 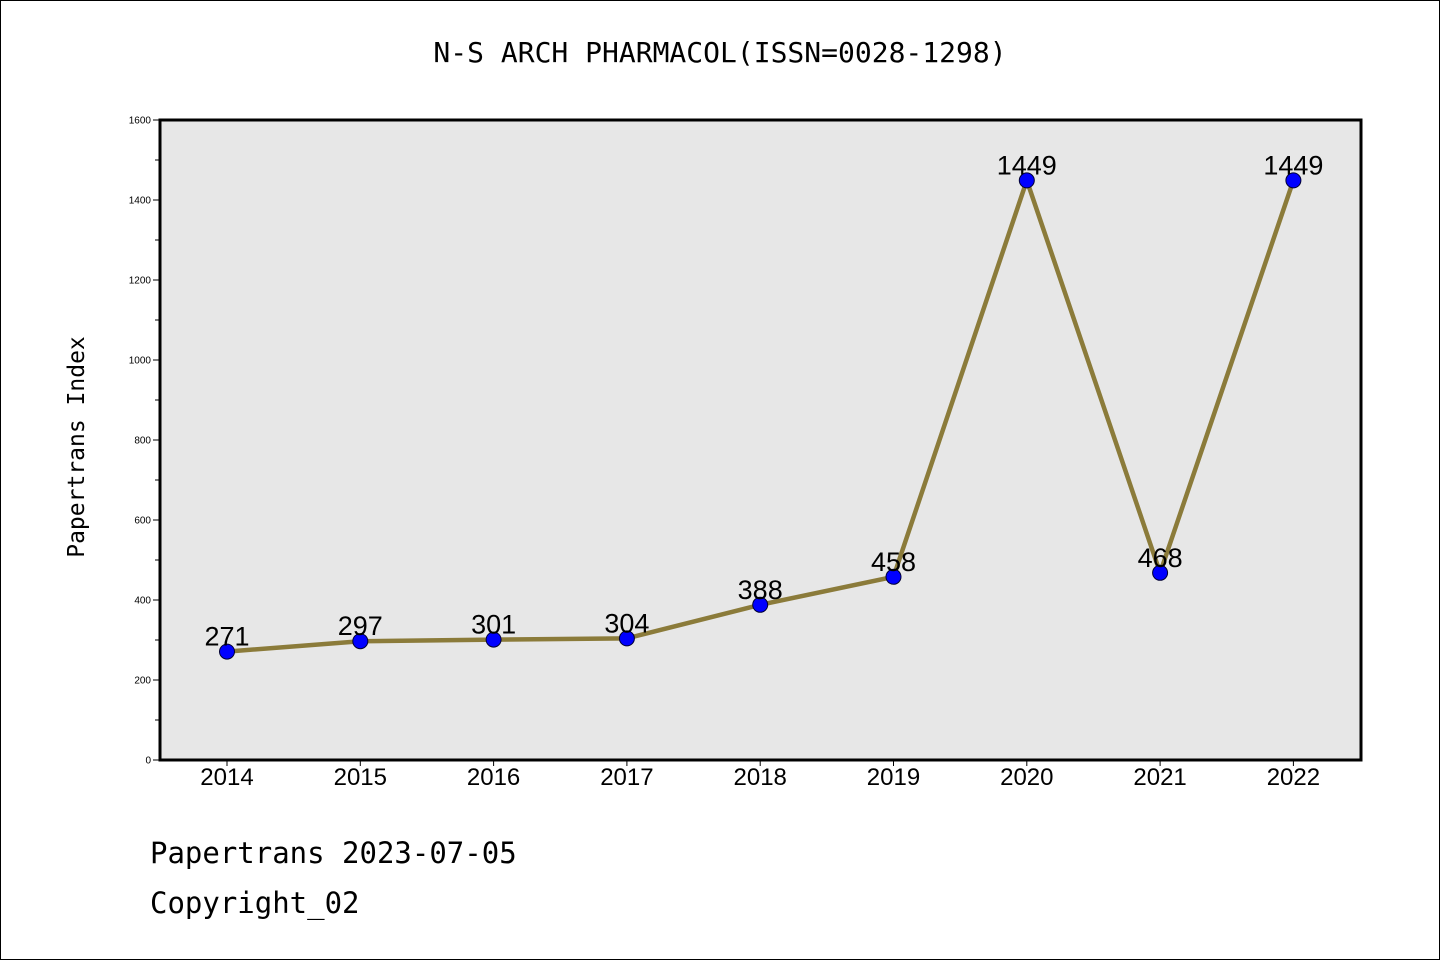 I want to click on y-tick-label: 400, so click(x=142, y=601).